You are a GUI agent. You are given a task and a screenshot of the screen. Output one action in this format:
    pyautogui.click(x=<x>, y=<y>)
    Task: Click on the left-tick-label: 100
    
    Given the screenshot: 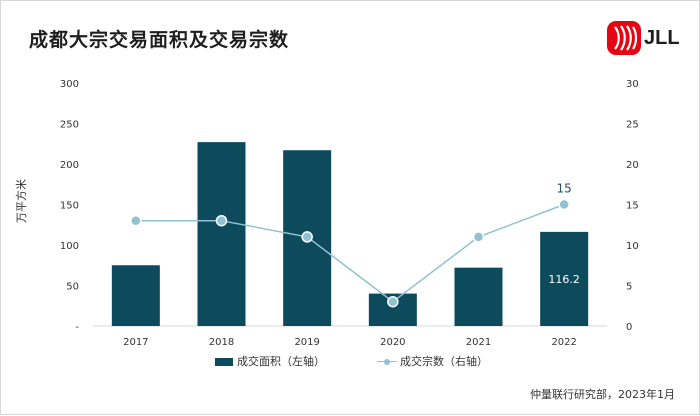 What is the action you would take?
    pyautogui.click(x=69, y=246)
    